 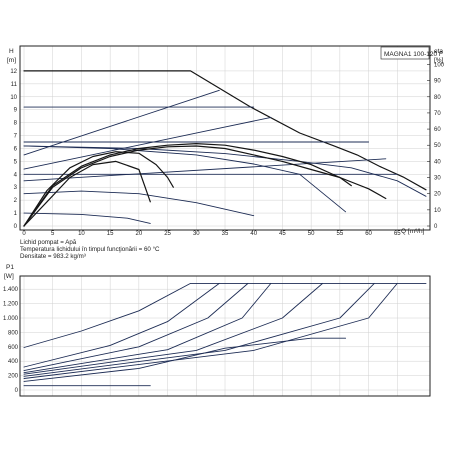 What do you see at coordinates (53, 234) in the screenshot?
I see `top-x-tick-label: 5` at bounding box center [53, 234].